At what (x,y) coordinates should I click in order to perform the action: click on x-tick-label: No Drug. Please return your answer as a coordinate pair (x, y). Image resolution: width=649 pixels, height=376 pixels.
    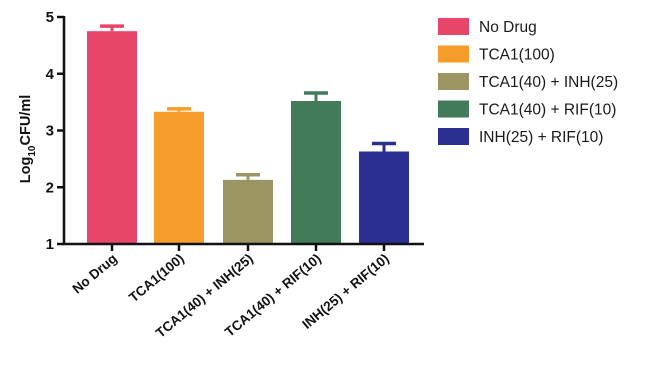
    Looking at the image, I should click on (94, 274).